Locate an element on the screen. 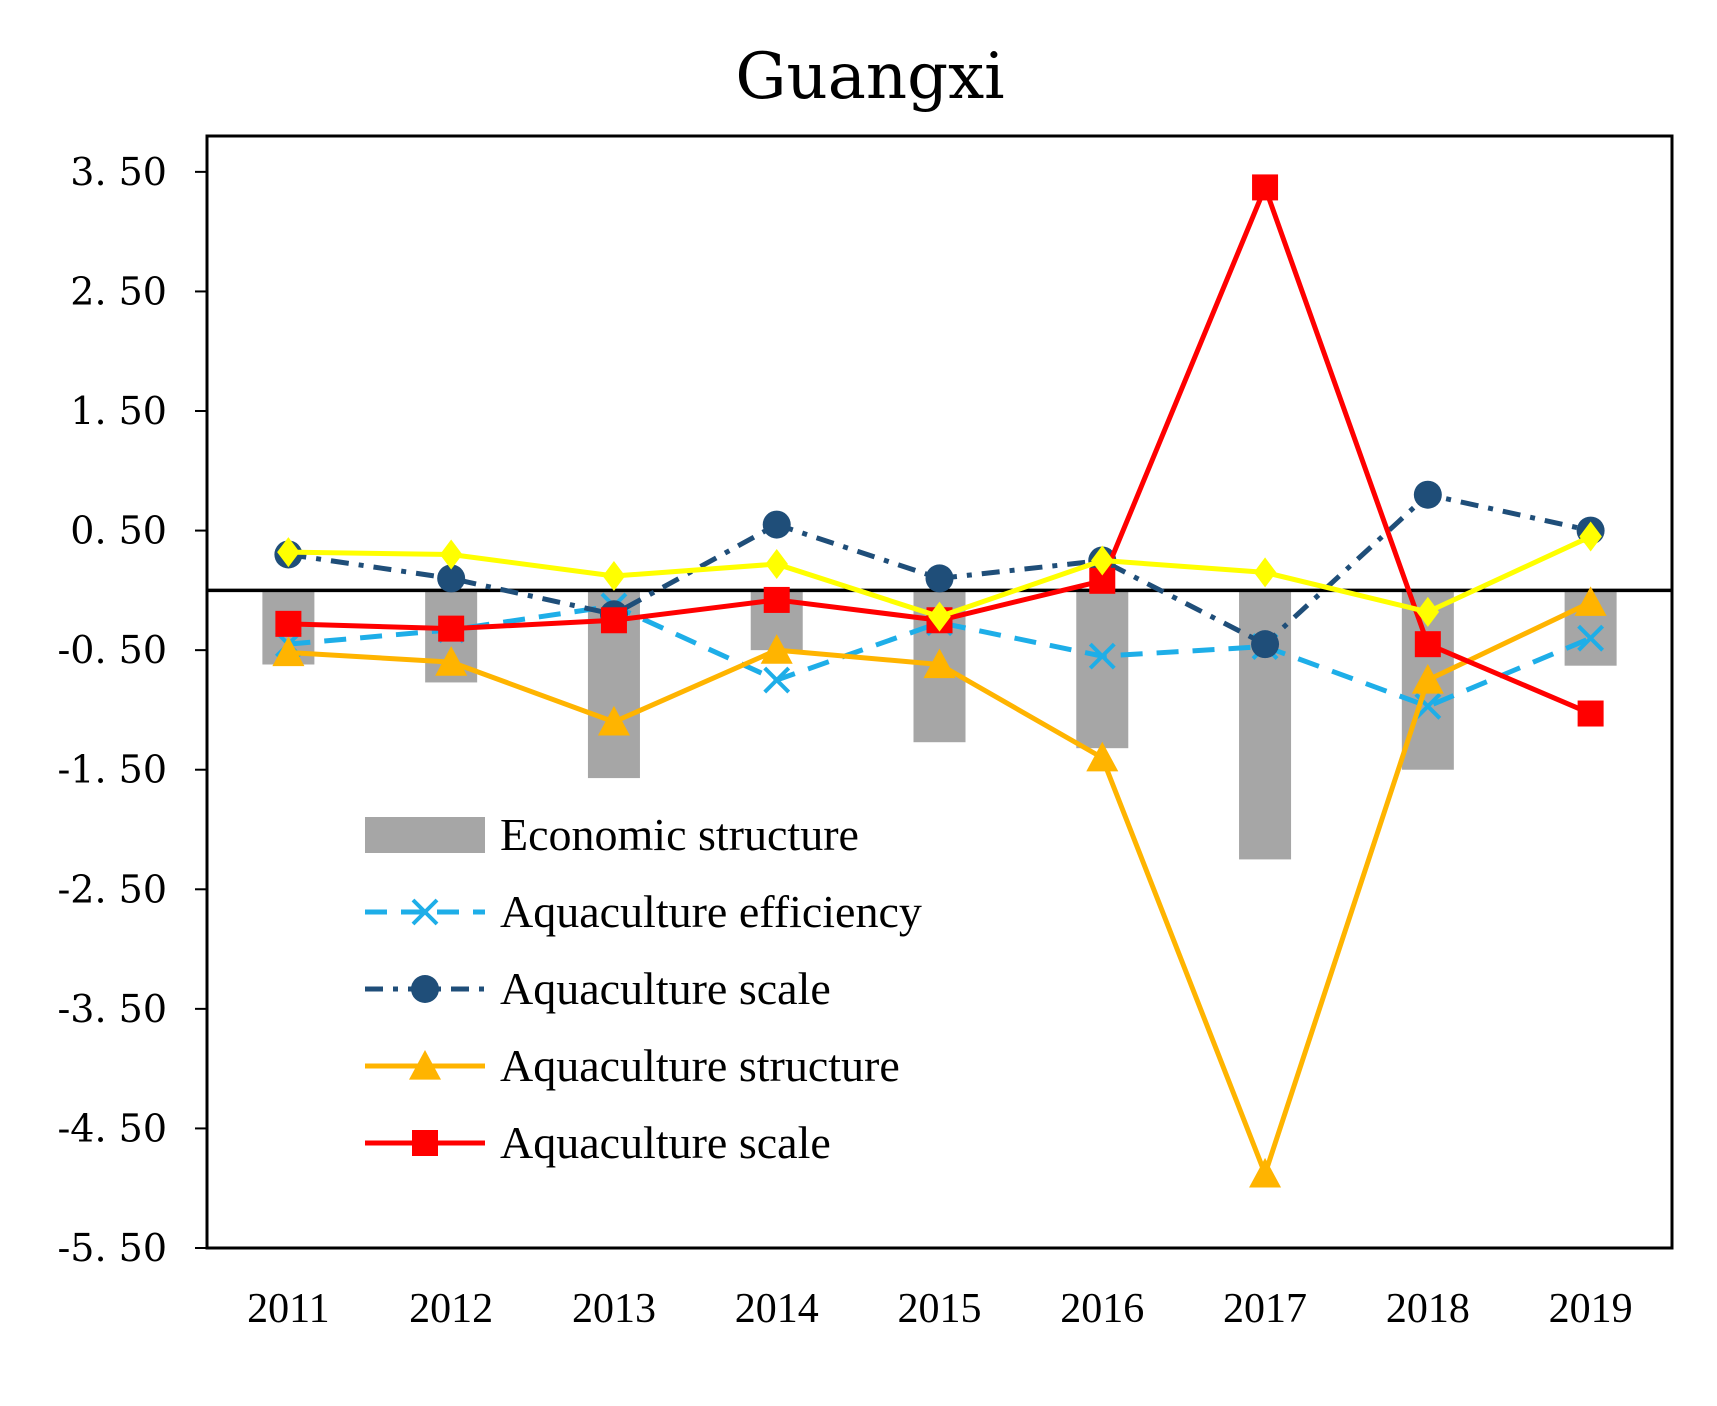  x-tick-label: 2016 is located at coordinates (1102, 1309).